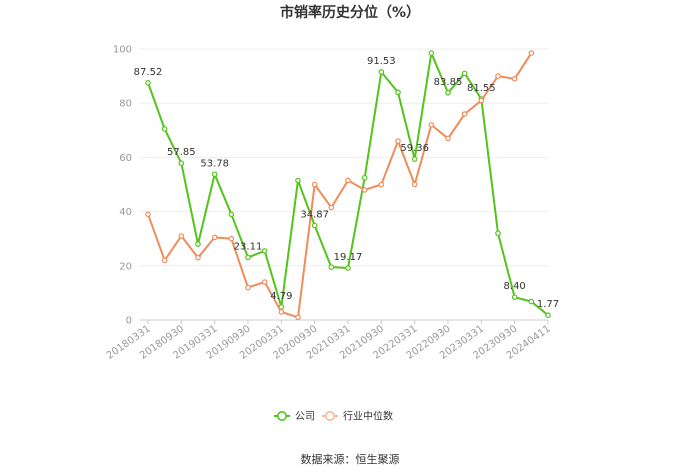  I want to click on data-label: 4.79, so click(281, 296).